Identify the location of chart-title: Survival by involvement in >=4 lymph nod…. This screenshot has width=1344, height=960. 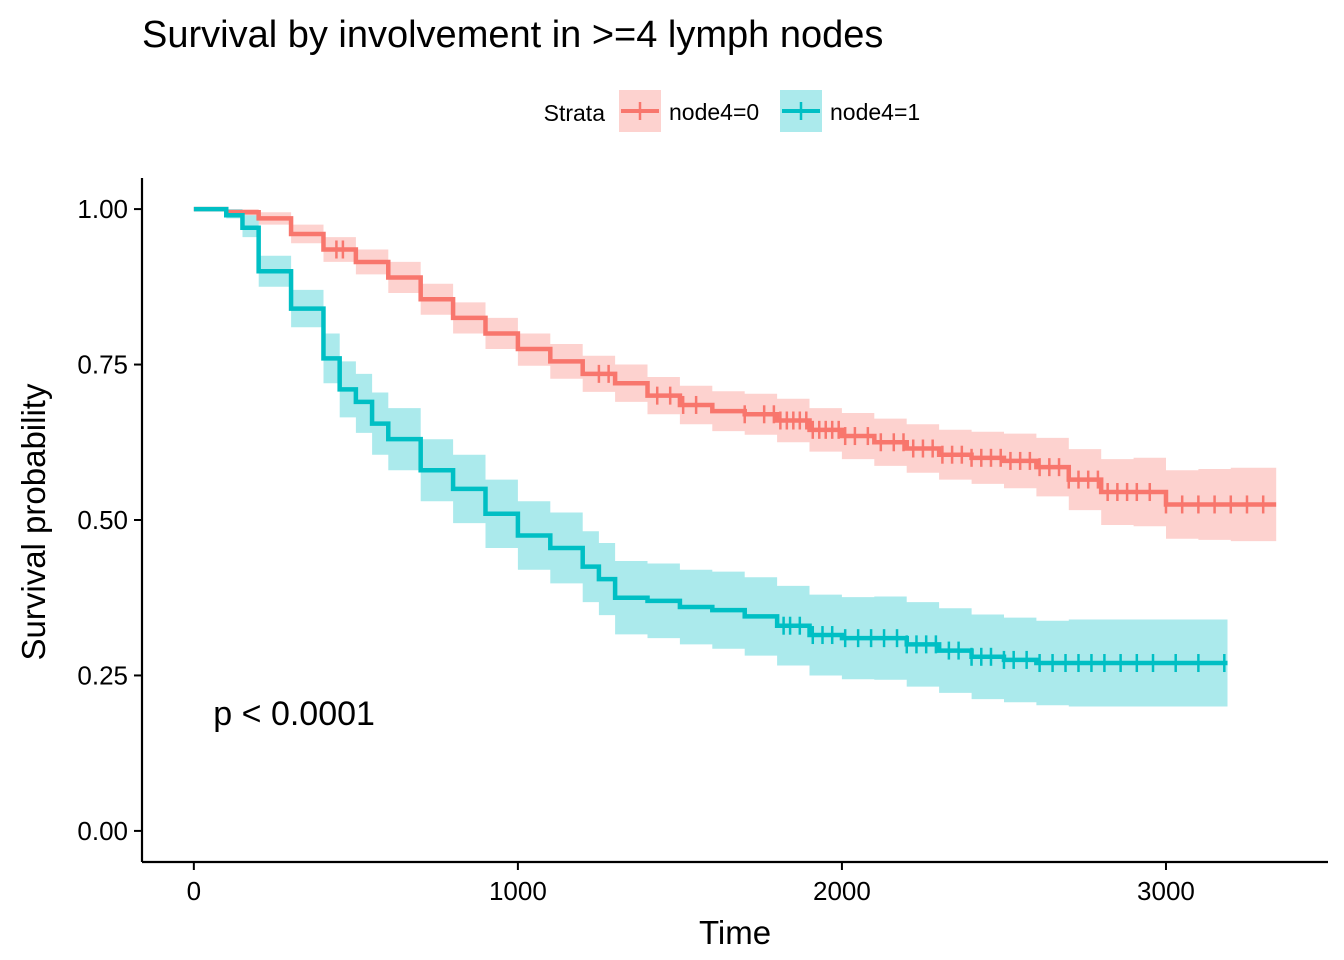
(512, 35).